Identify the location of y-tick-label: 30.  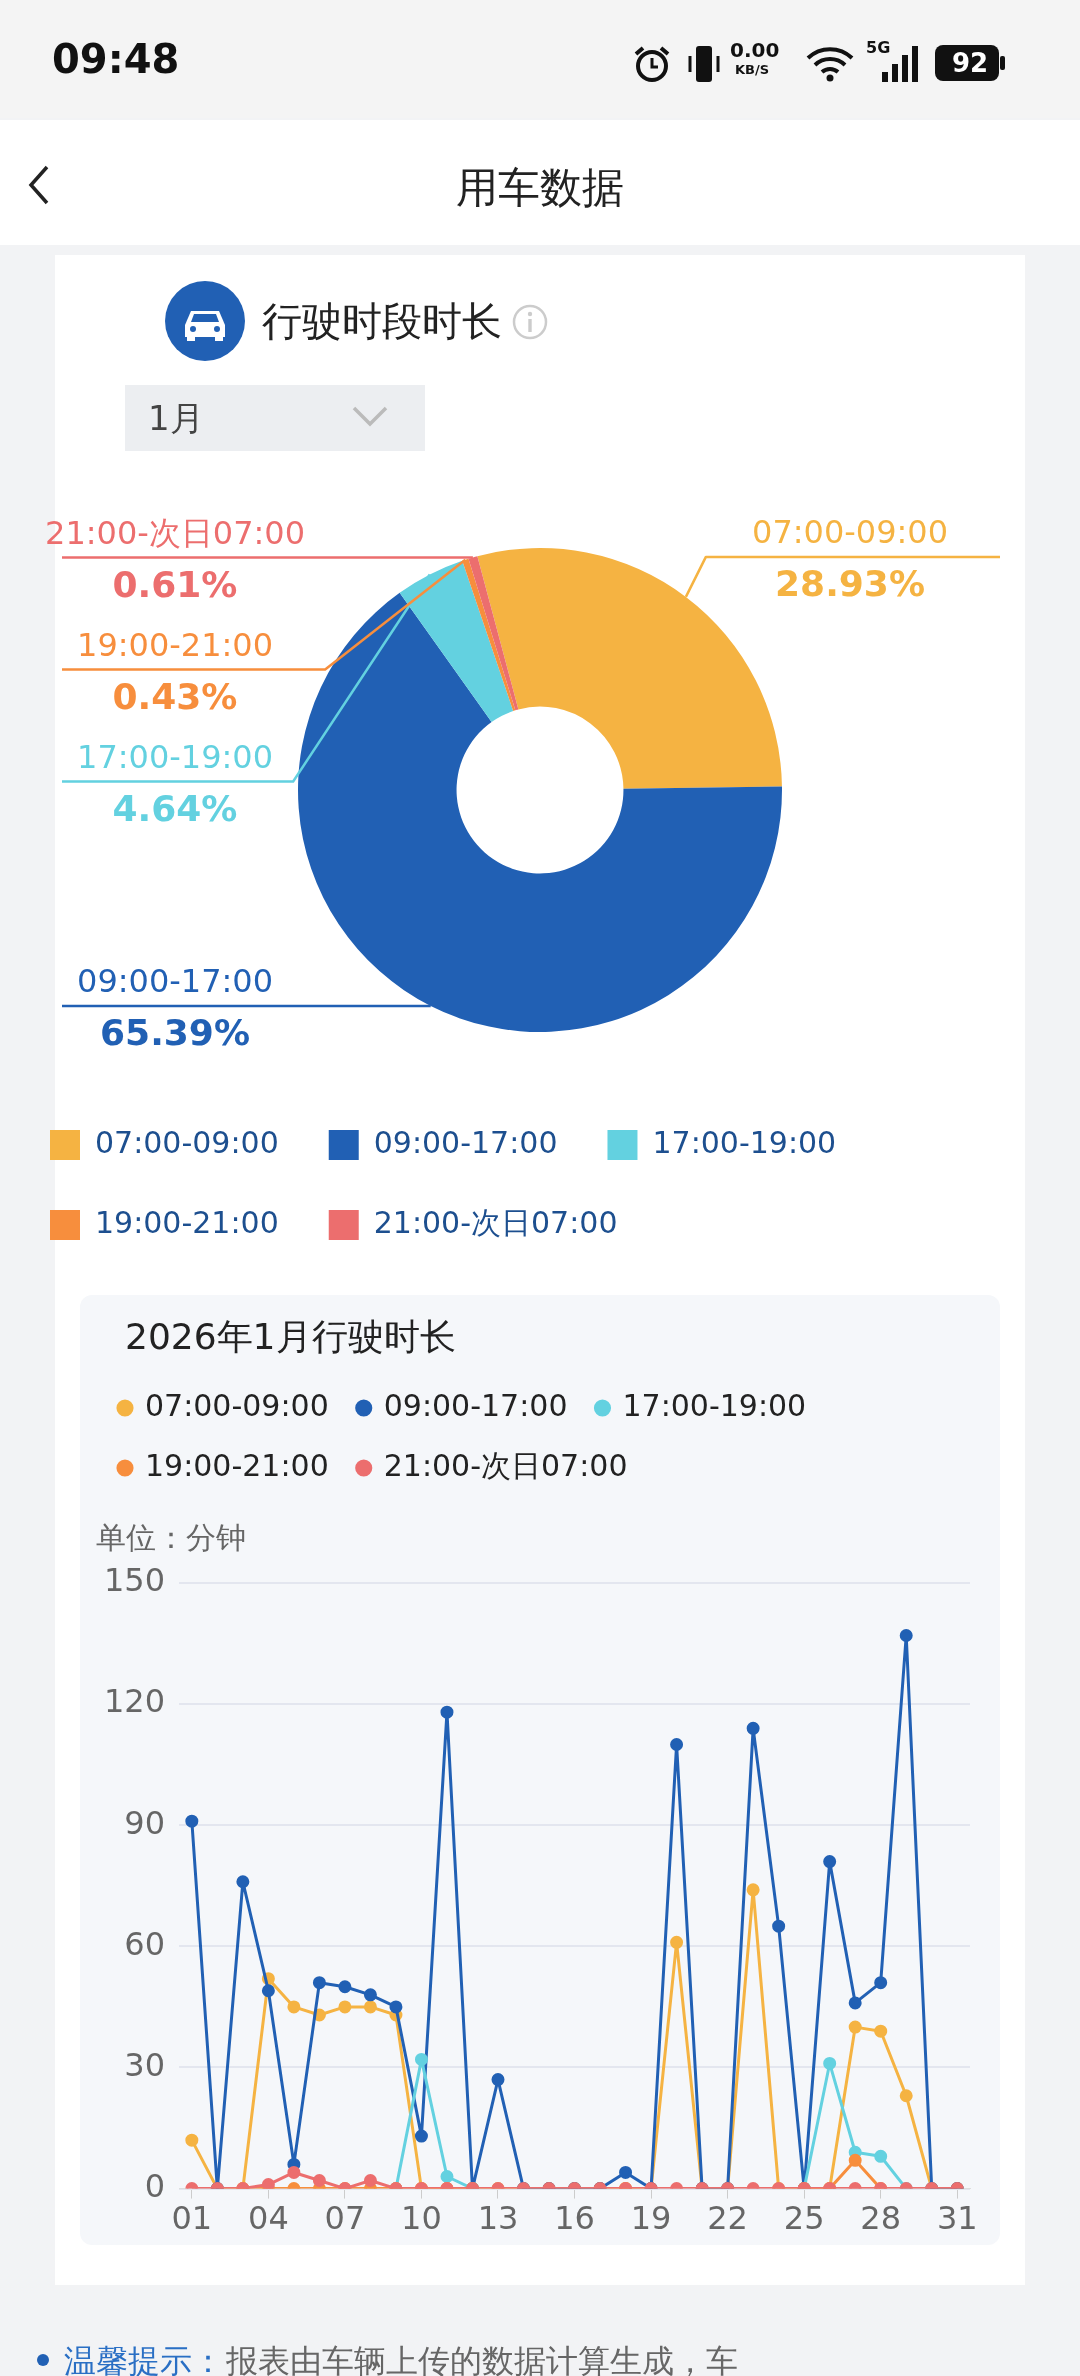
(145, 2064).